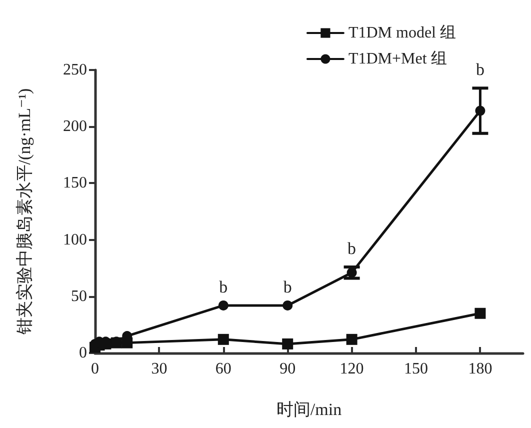 Image resolution: width=531 pixels, height=428 pixels. I want to click on y-tick-label: 0, so click(83, 353).